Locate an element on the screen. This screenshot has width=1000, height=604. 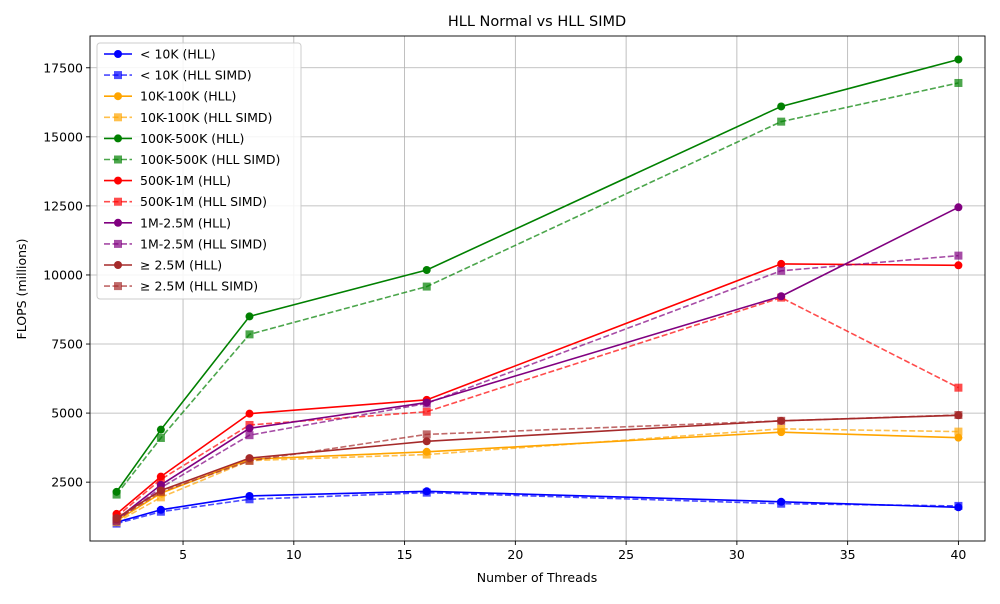
legend-item: 10K-100K (HLL) is located at coordinates (170, 96).